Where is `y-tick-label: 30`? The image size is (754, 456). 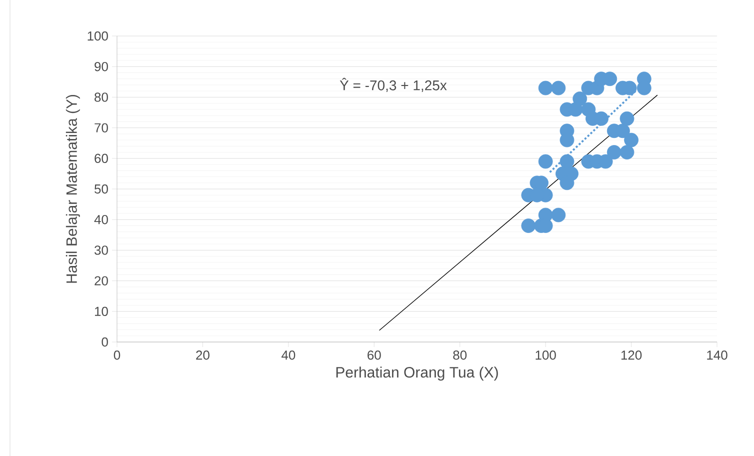 y-tick-label: 30 is located at coordinates (101, 250).